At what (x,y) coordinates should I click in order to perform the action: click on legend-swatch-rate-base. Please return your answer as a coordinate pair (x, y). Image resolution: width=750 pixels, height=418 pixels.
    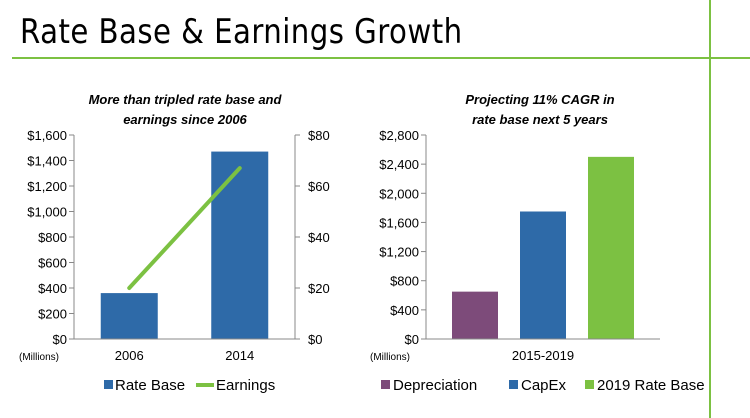
    Looking at the image, I should click on (108, 384).